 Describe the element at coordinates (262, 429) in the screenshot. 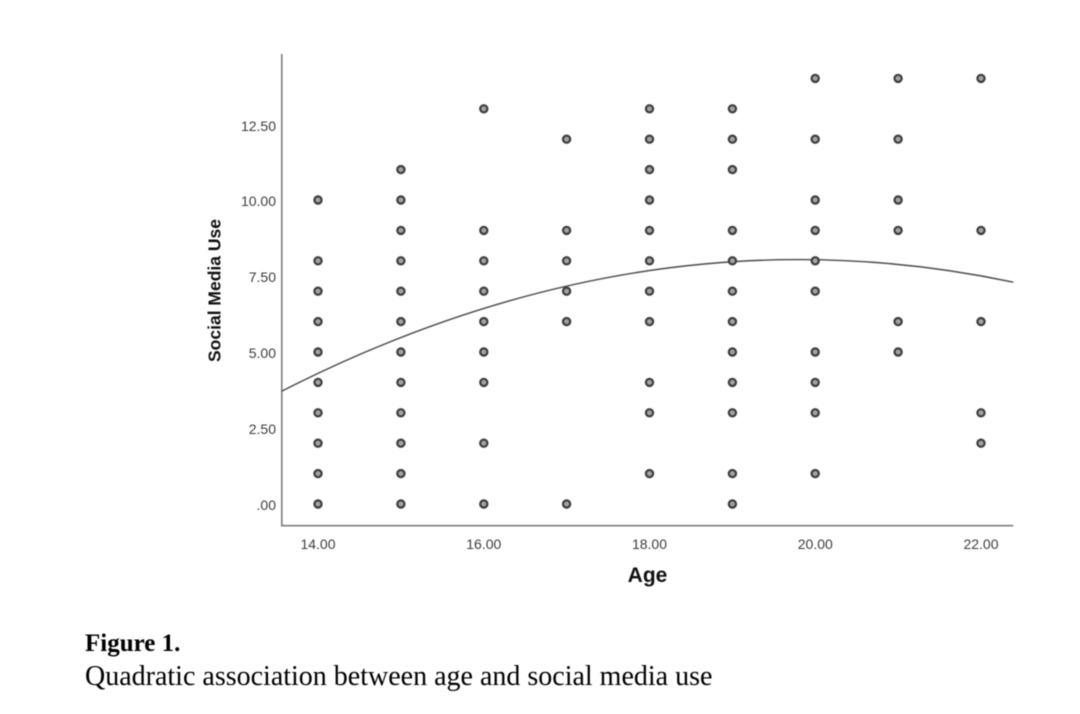

I see `svg-text: 2.50` at that location.